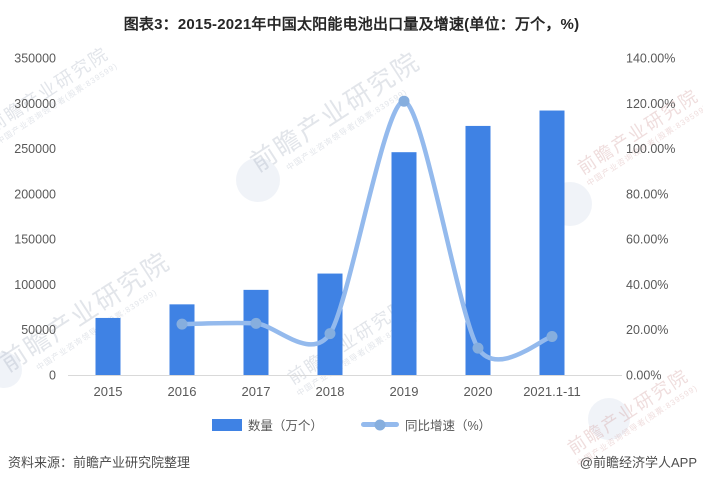  Describe the element at coordinates (256, 323) in the screenshot. I see `line-point-2017` at that location.